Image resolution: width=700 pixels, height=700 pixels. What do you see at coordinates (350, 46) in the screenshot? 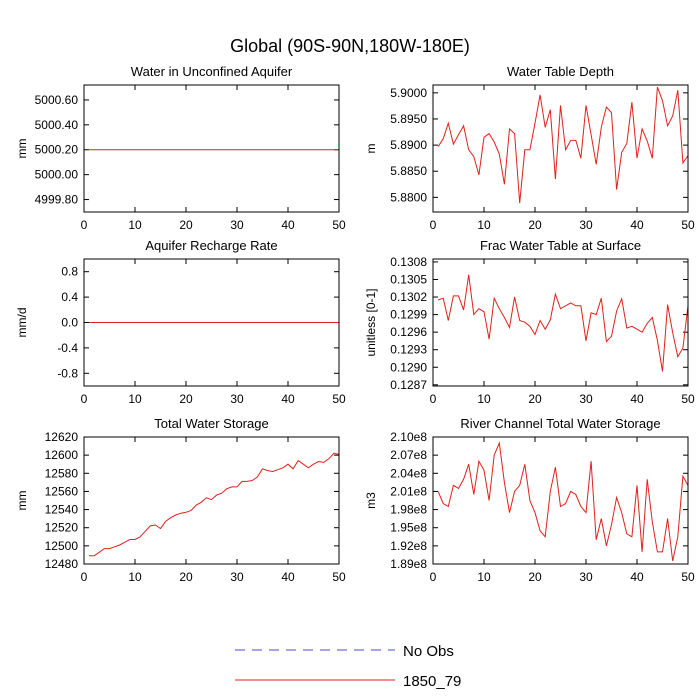
I see `figure-title: Global (90S-90N,180W-180E)` at bounding box center [350, 46].